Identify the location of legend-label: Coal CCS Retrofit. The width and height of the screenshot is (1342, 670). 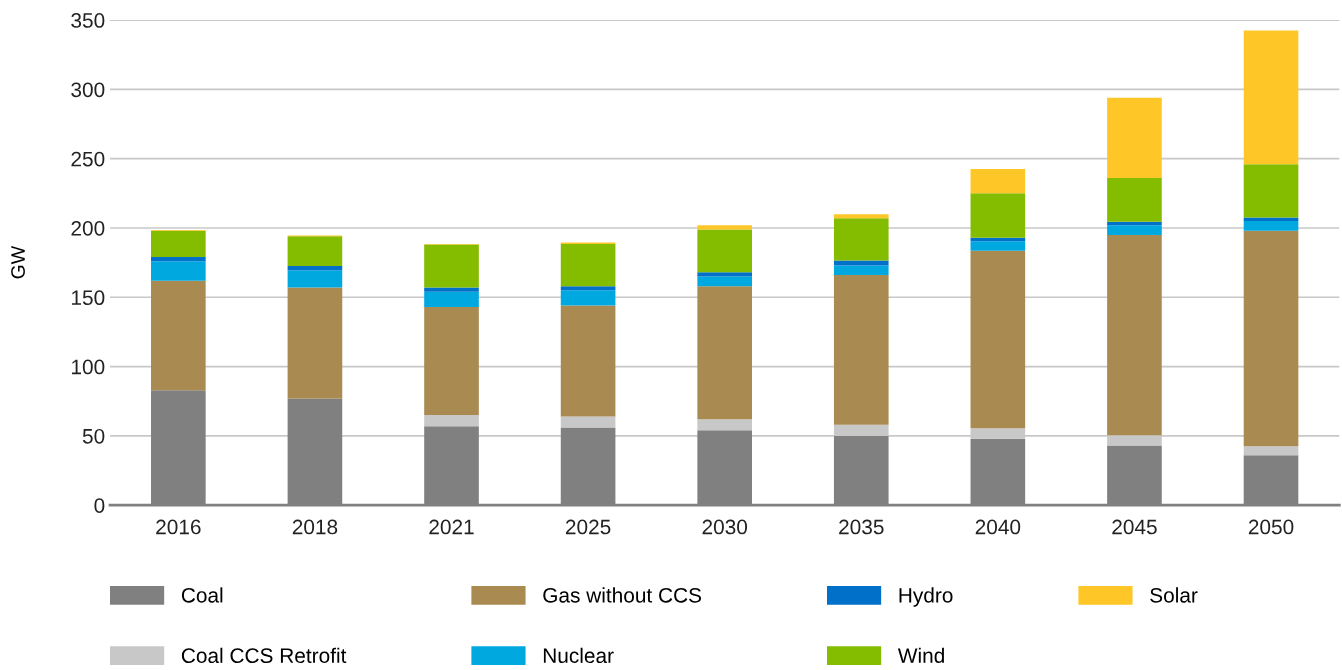
(264, 655).